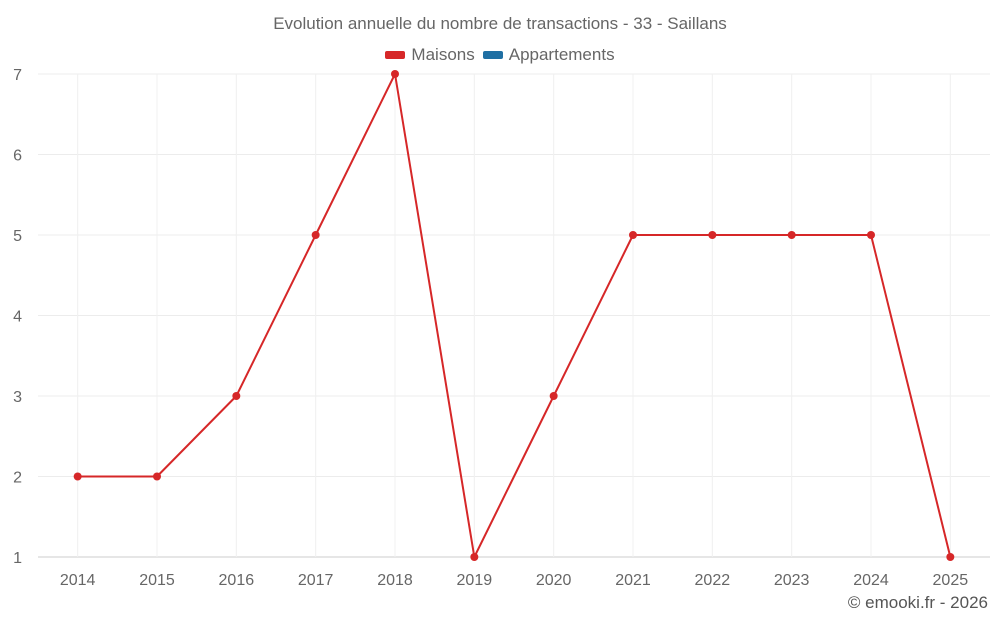  I want to click on legend-swatch-appartements, so click(492, 55).